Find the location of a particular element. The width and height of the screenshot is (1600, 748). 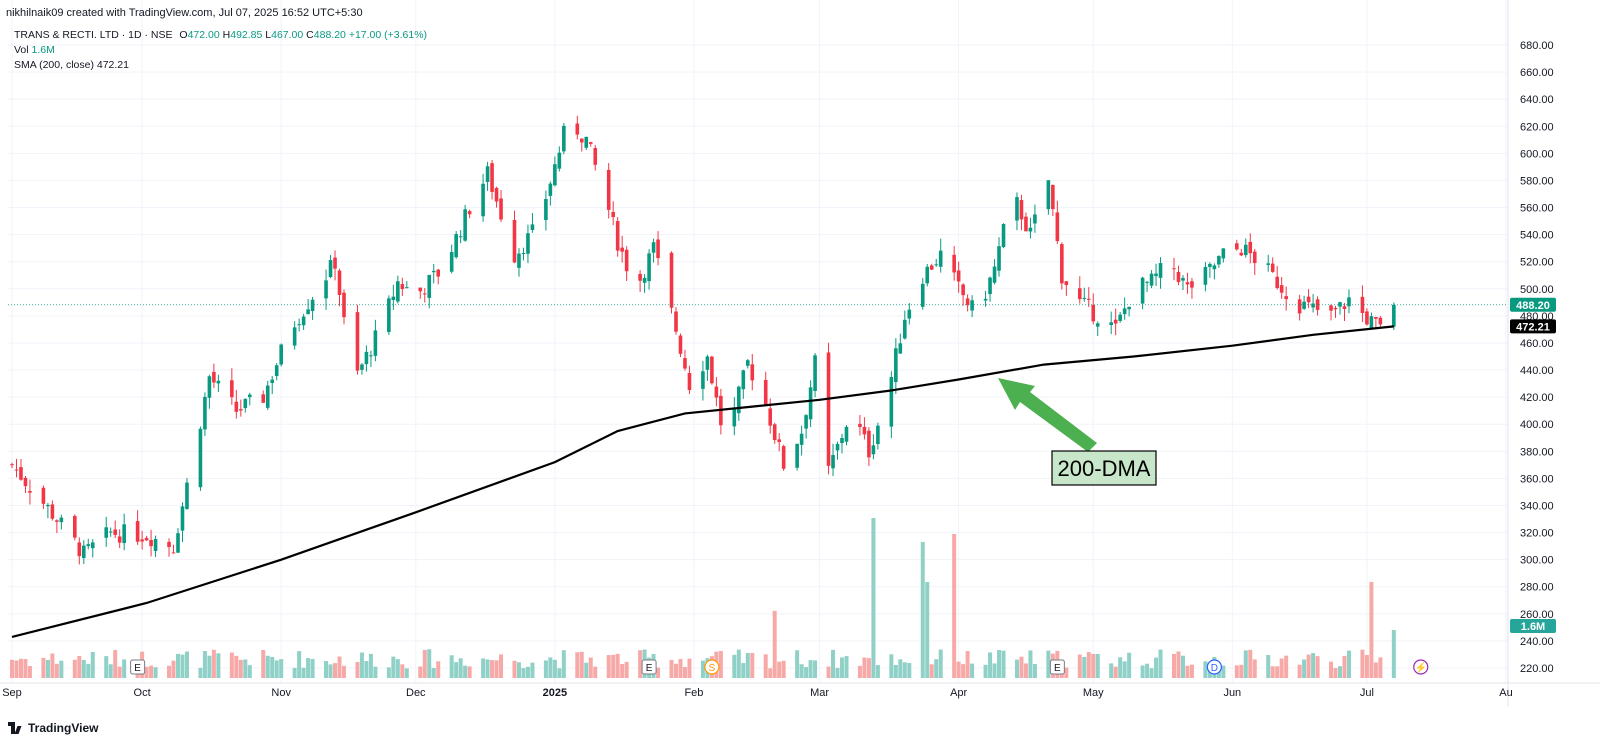

open-label: O is located at coordinates (183, 35).